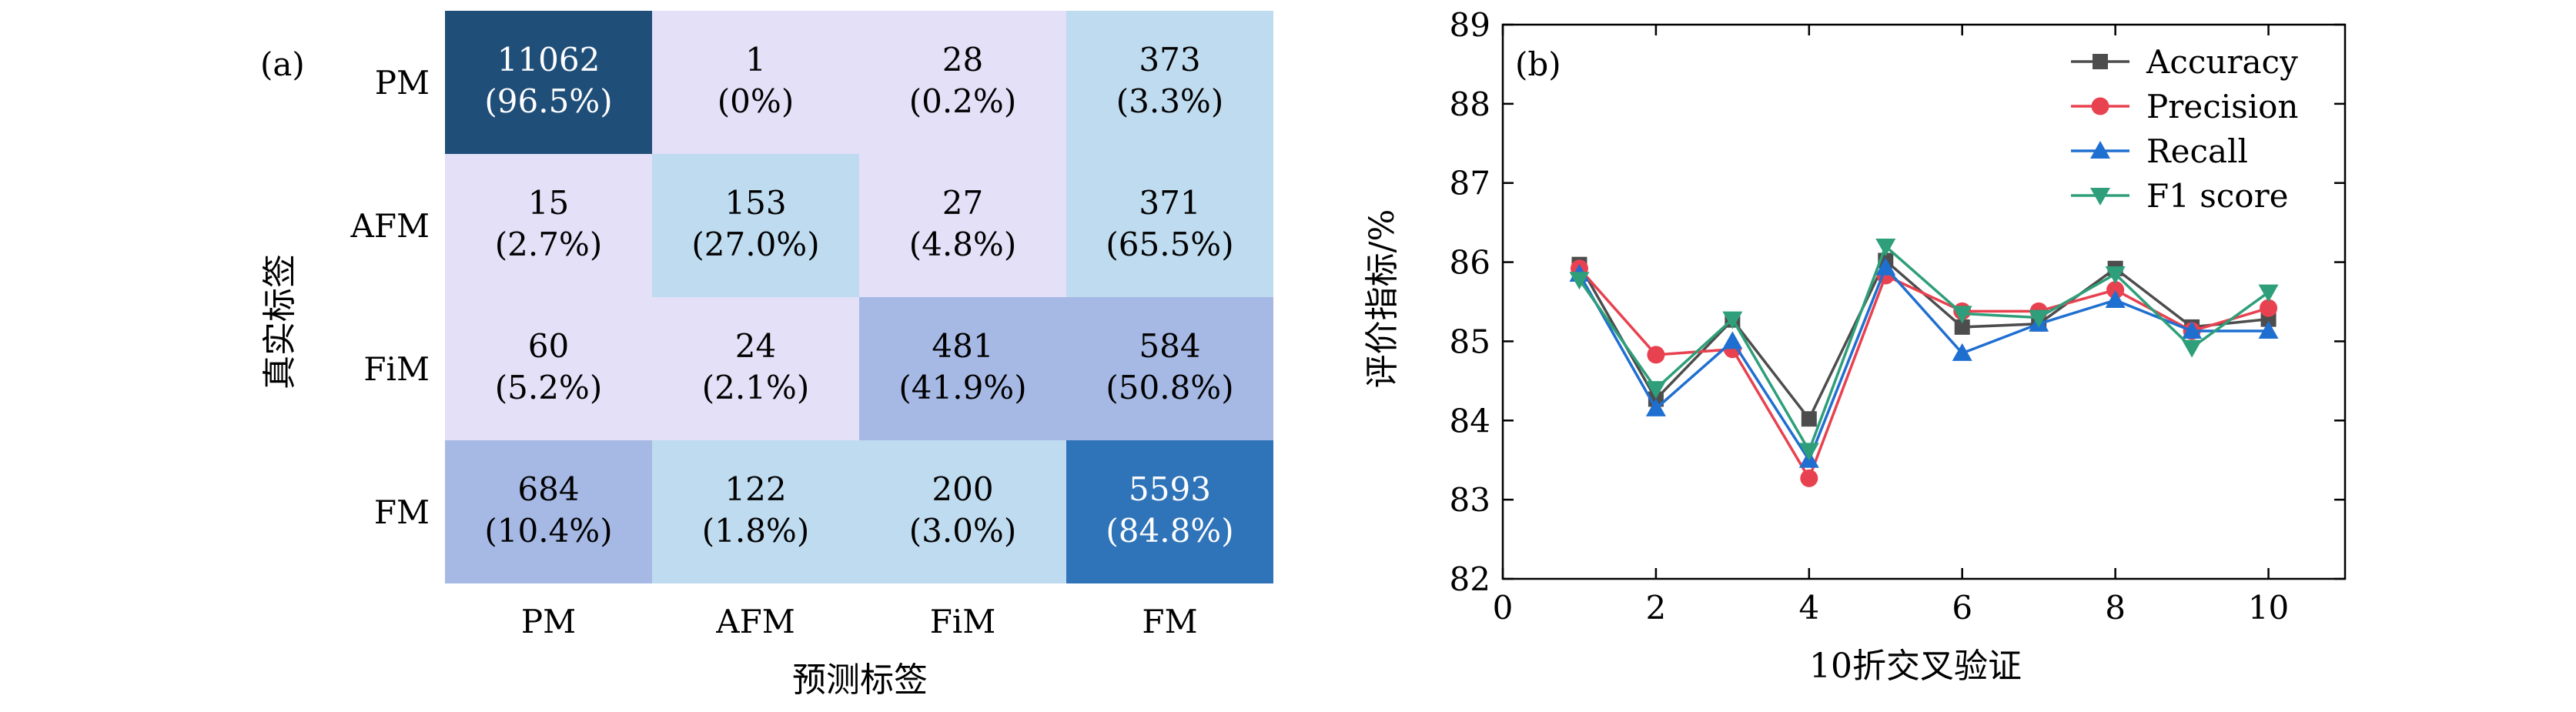 This screenshot has width=2576, height=712. I want to click on y-tick-label: 89, so click(1470, 25).